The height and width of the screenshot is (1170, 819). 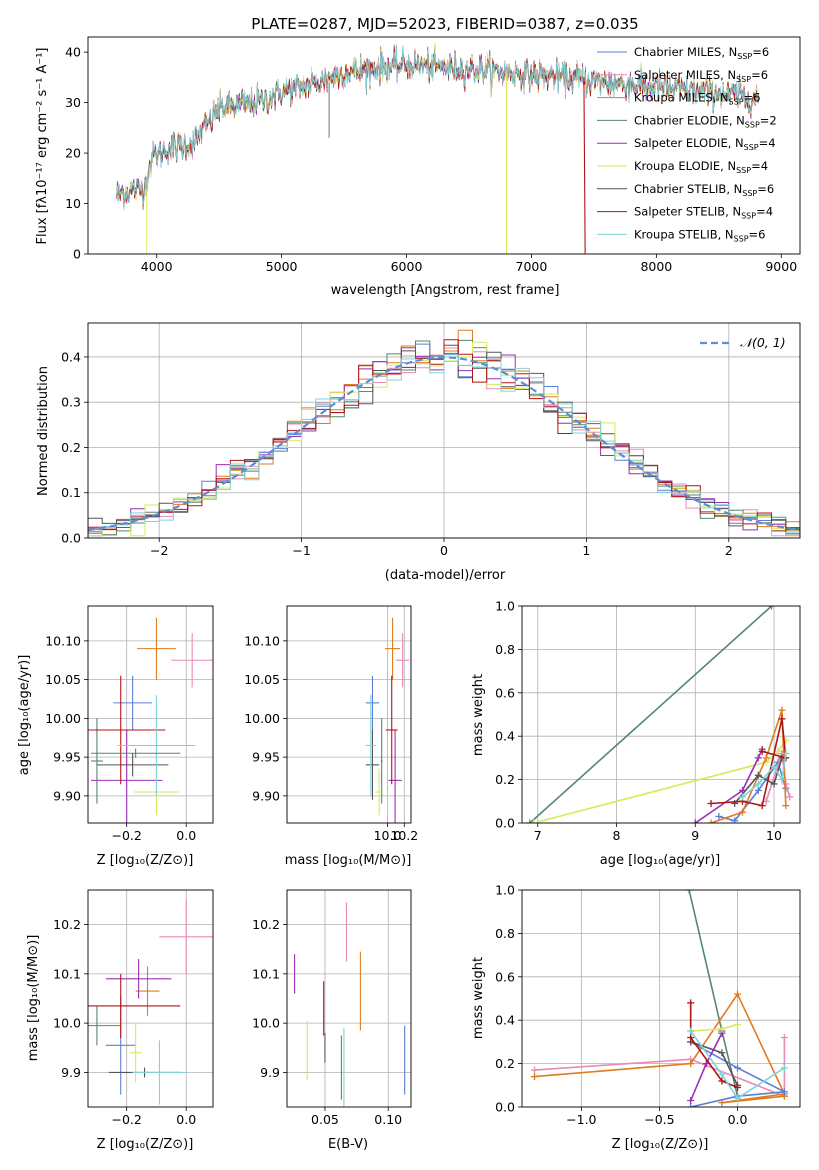 I want to click on y-tick-label: 9.9, so click(x=71, y=1072).